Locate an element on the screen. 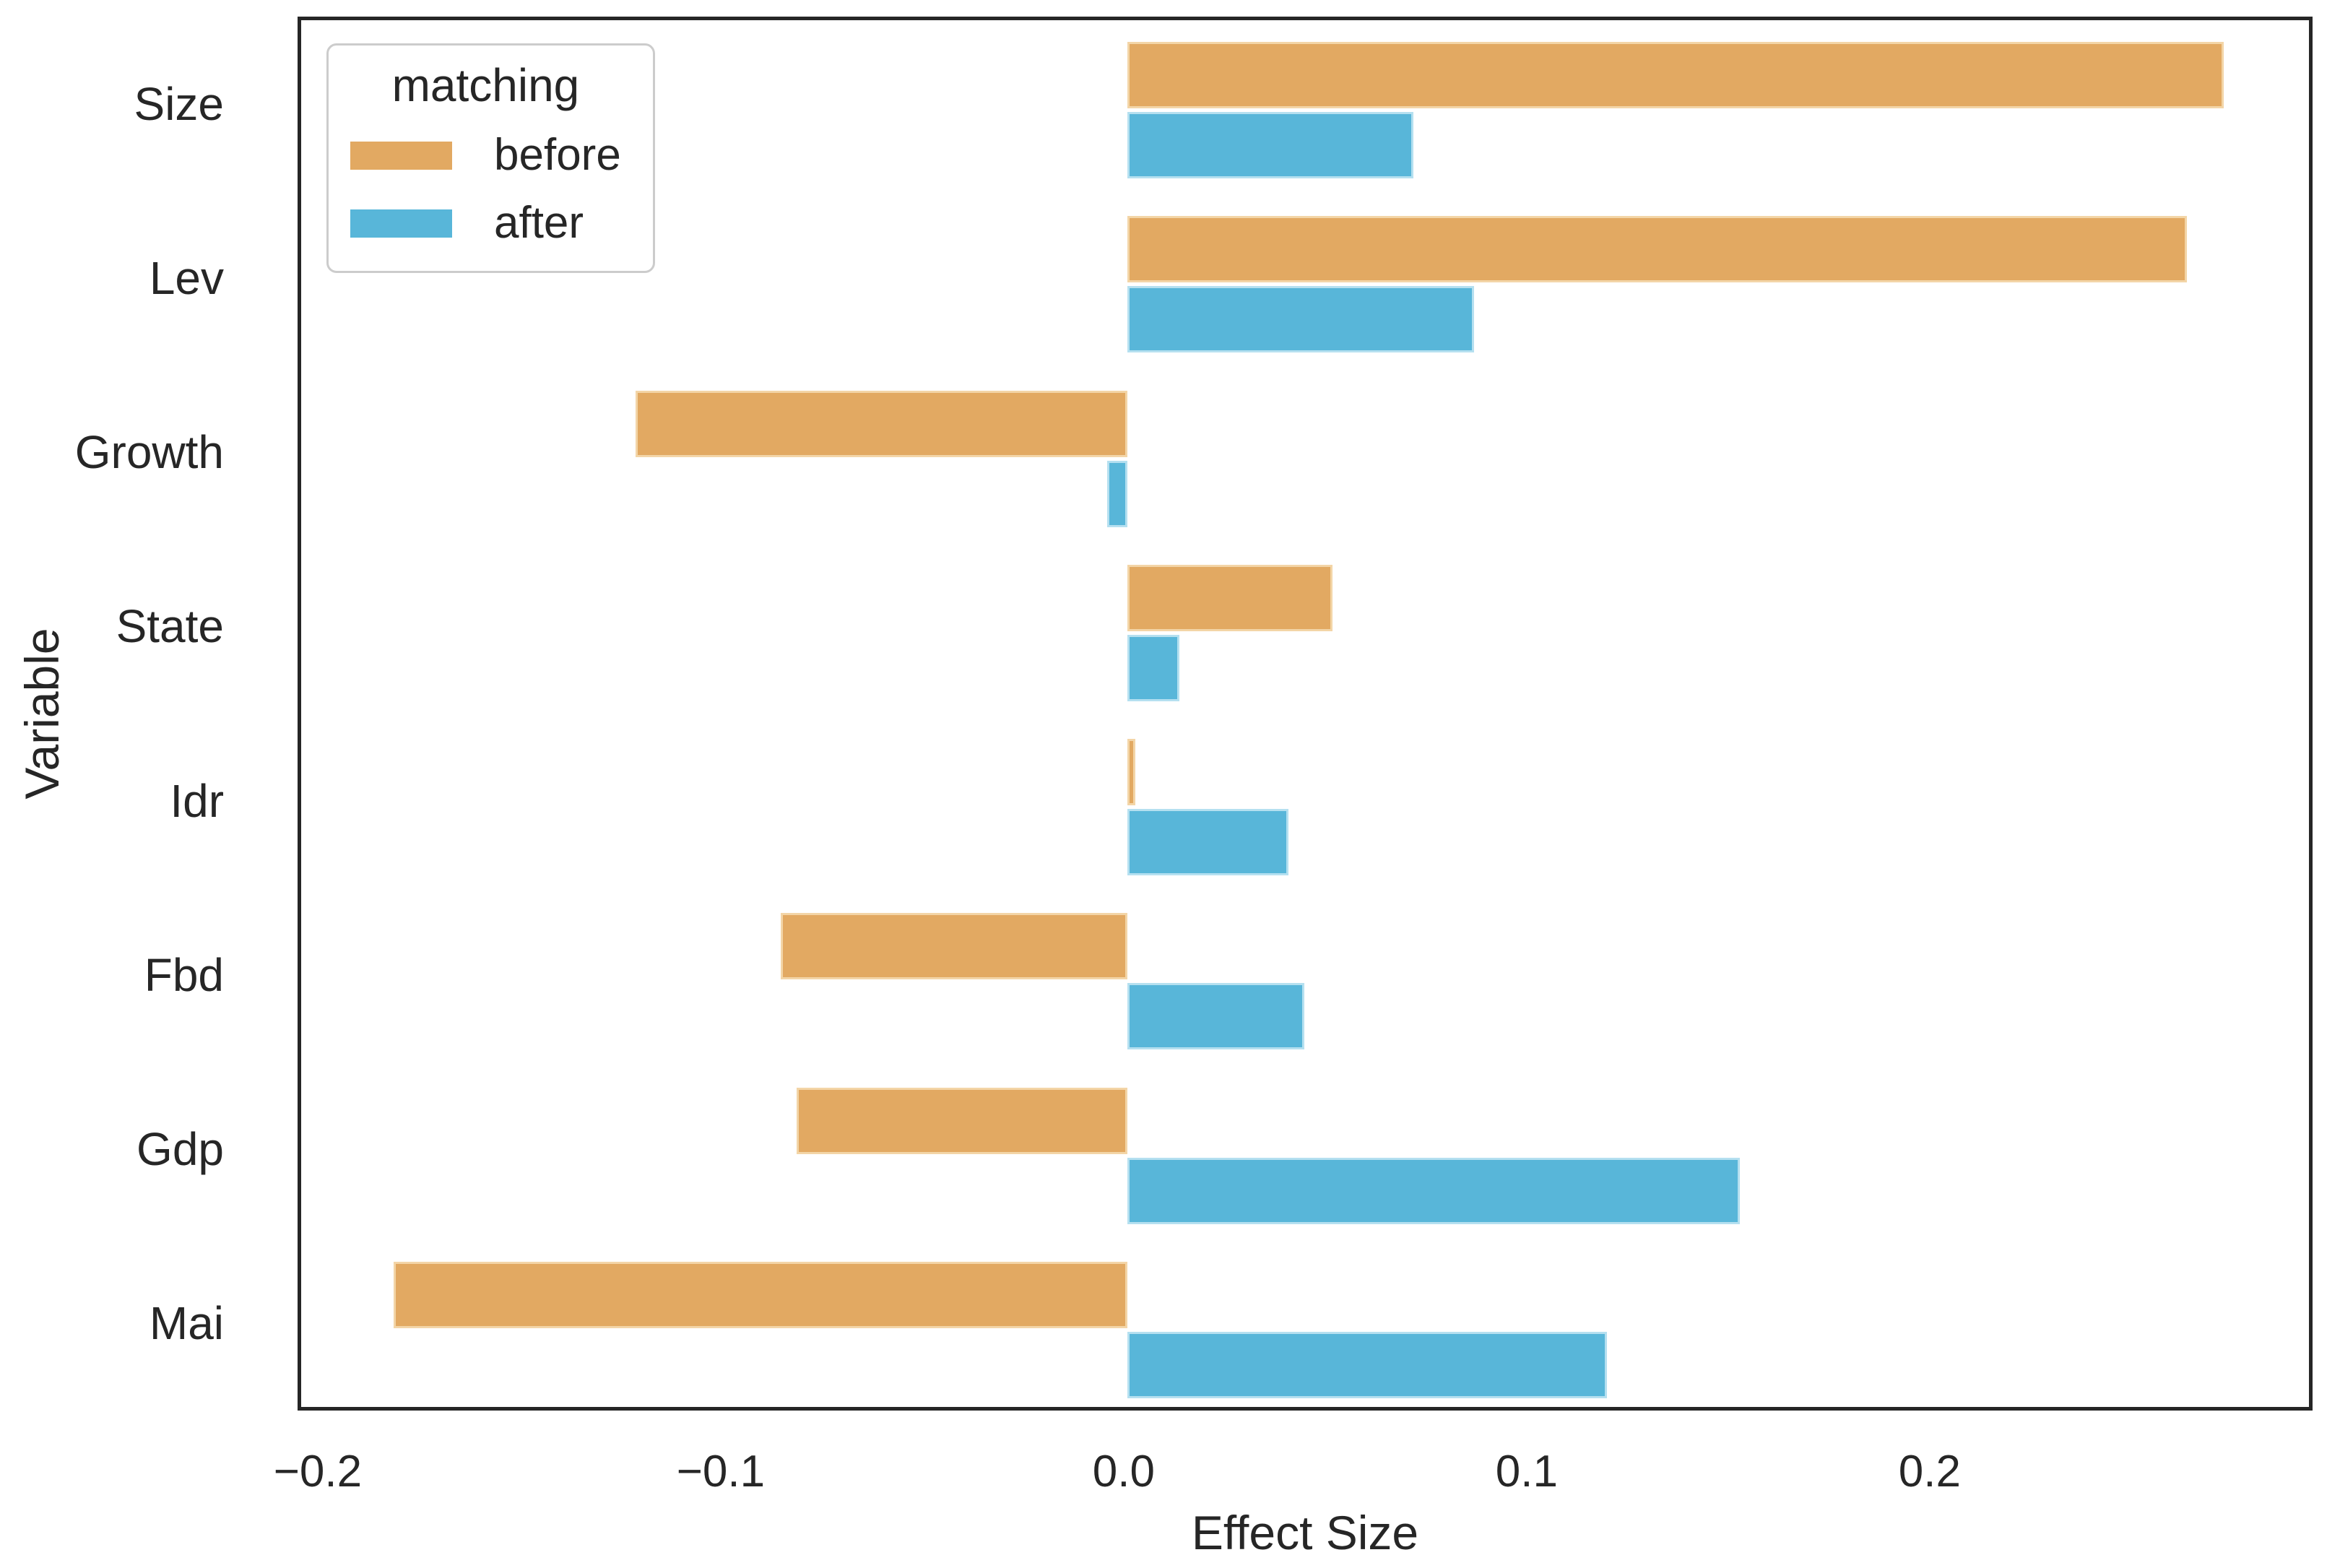 The width and height of the screenshot is (2340, 1568). y-tick-label-Fbd: Fbd is located at coordinates (184, 974).